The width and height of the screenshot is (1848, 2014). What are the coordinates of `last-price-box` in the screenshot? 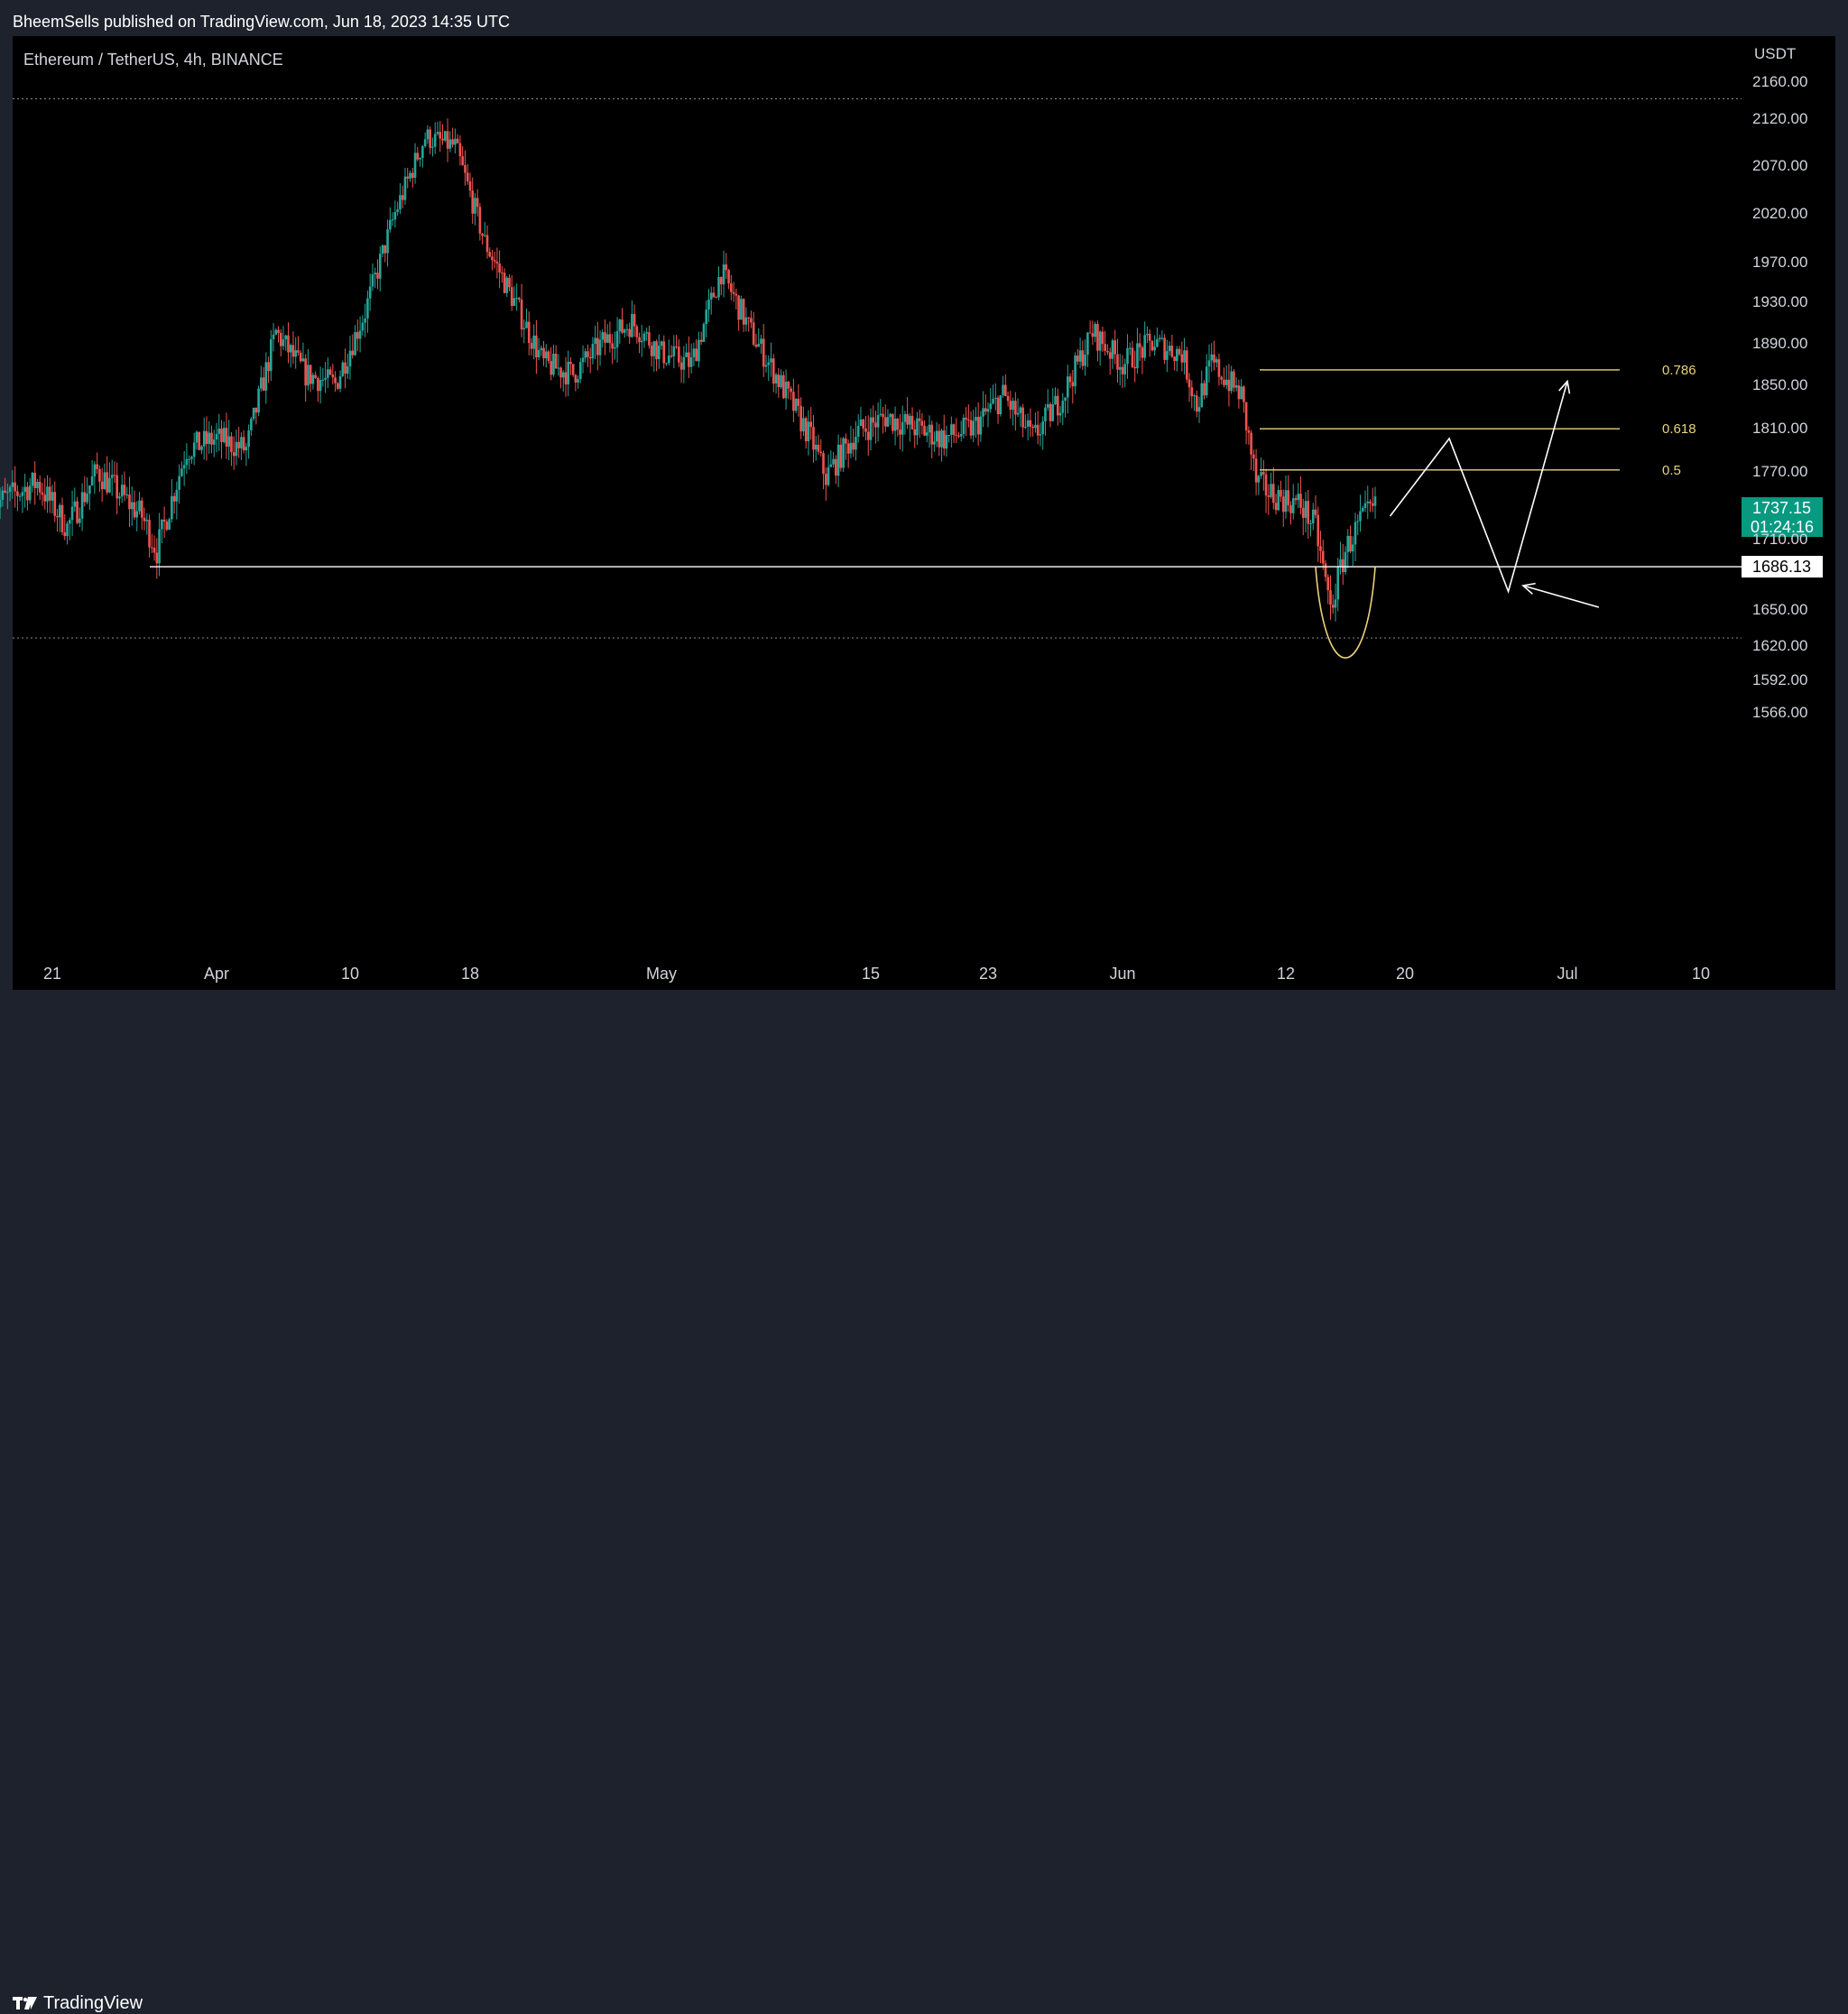 It's located at (1782, 517).